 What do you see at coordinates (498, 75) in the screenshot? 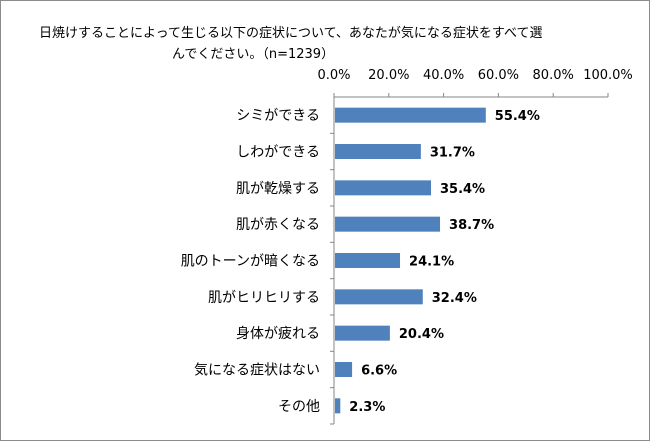
I see `x-tick-label: 60.0%` at bounding box center [498, 75].